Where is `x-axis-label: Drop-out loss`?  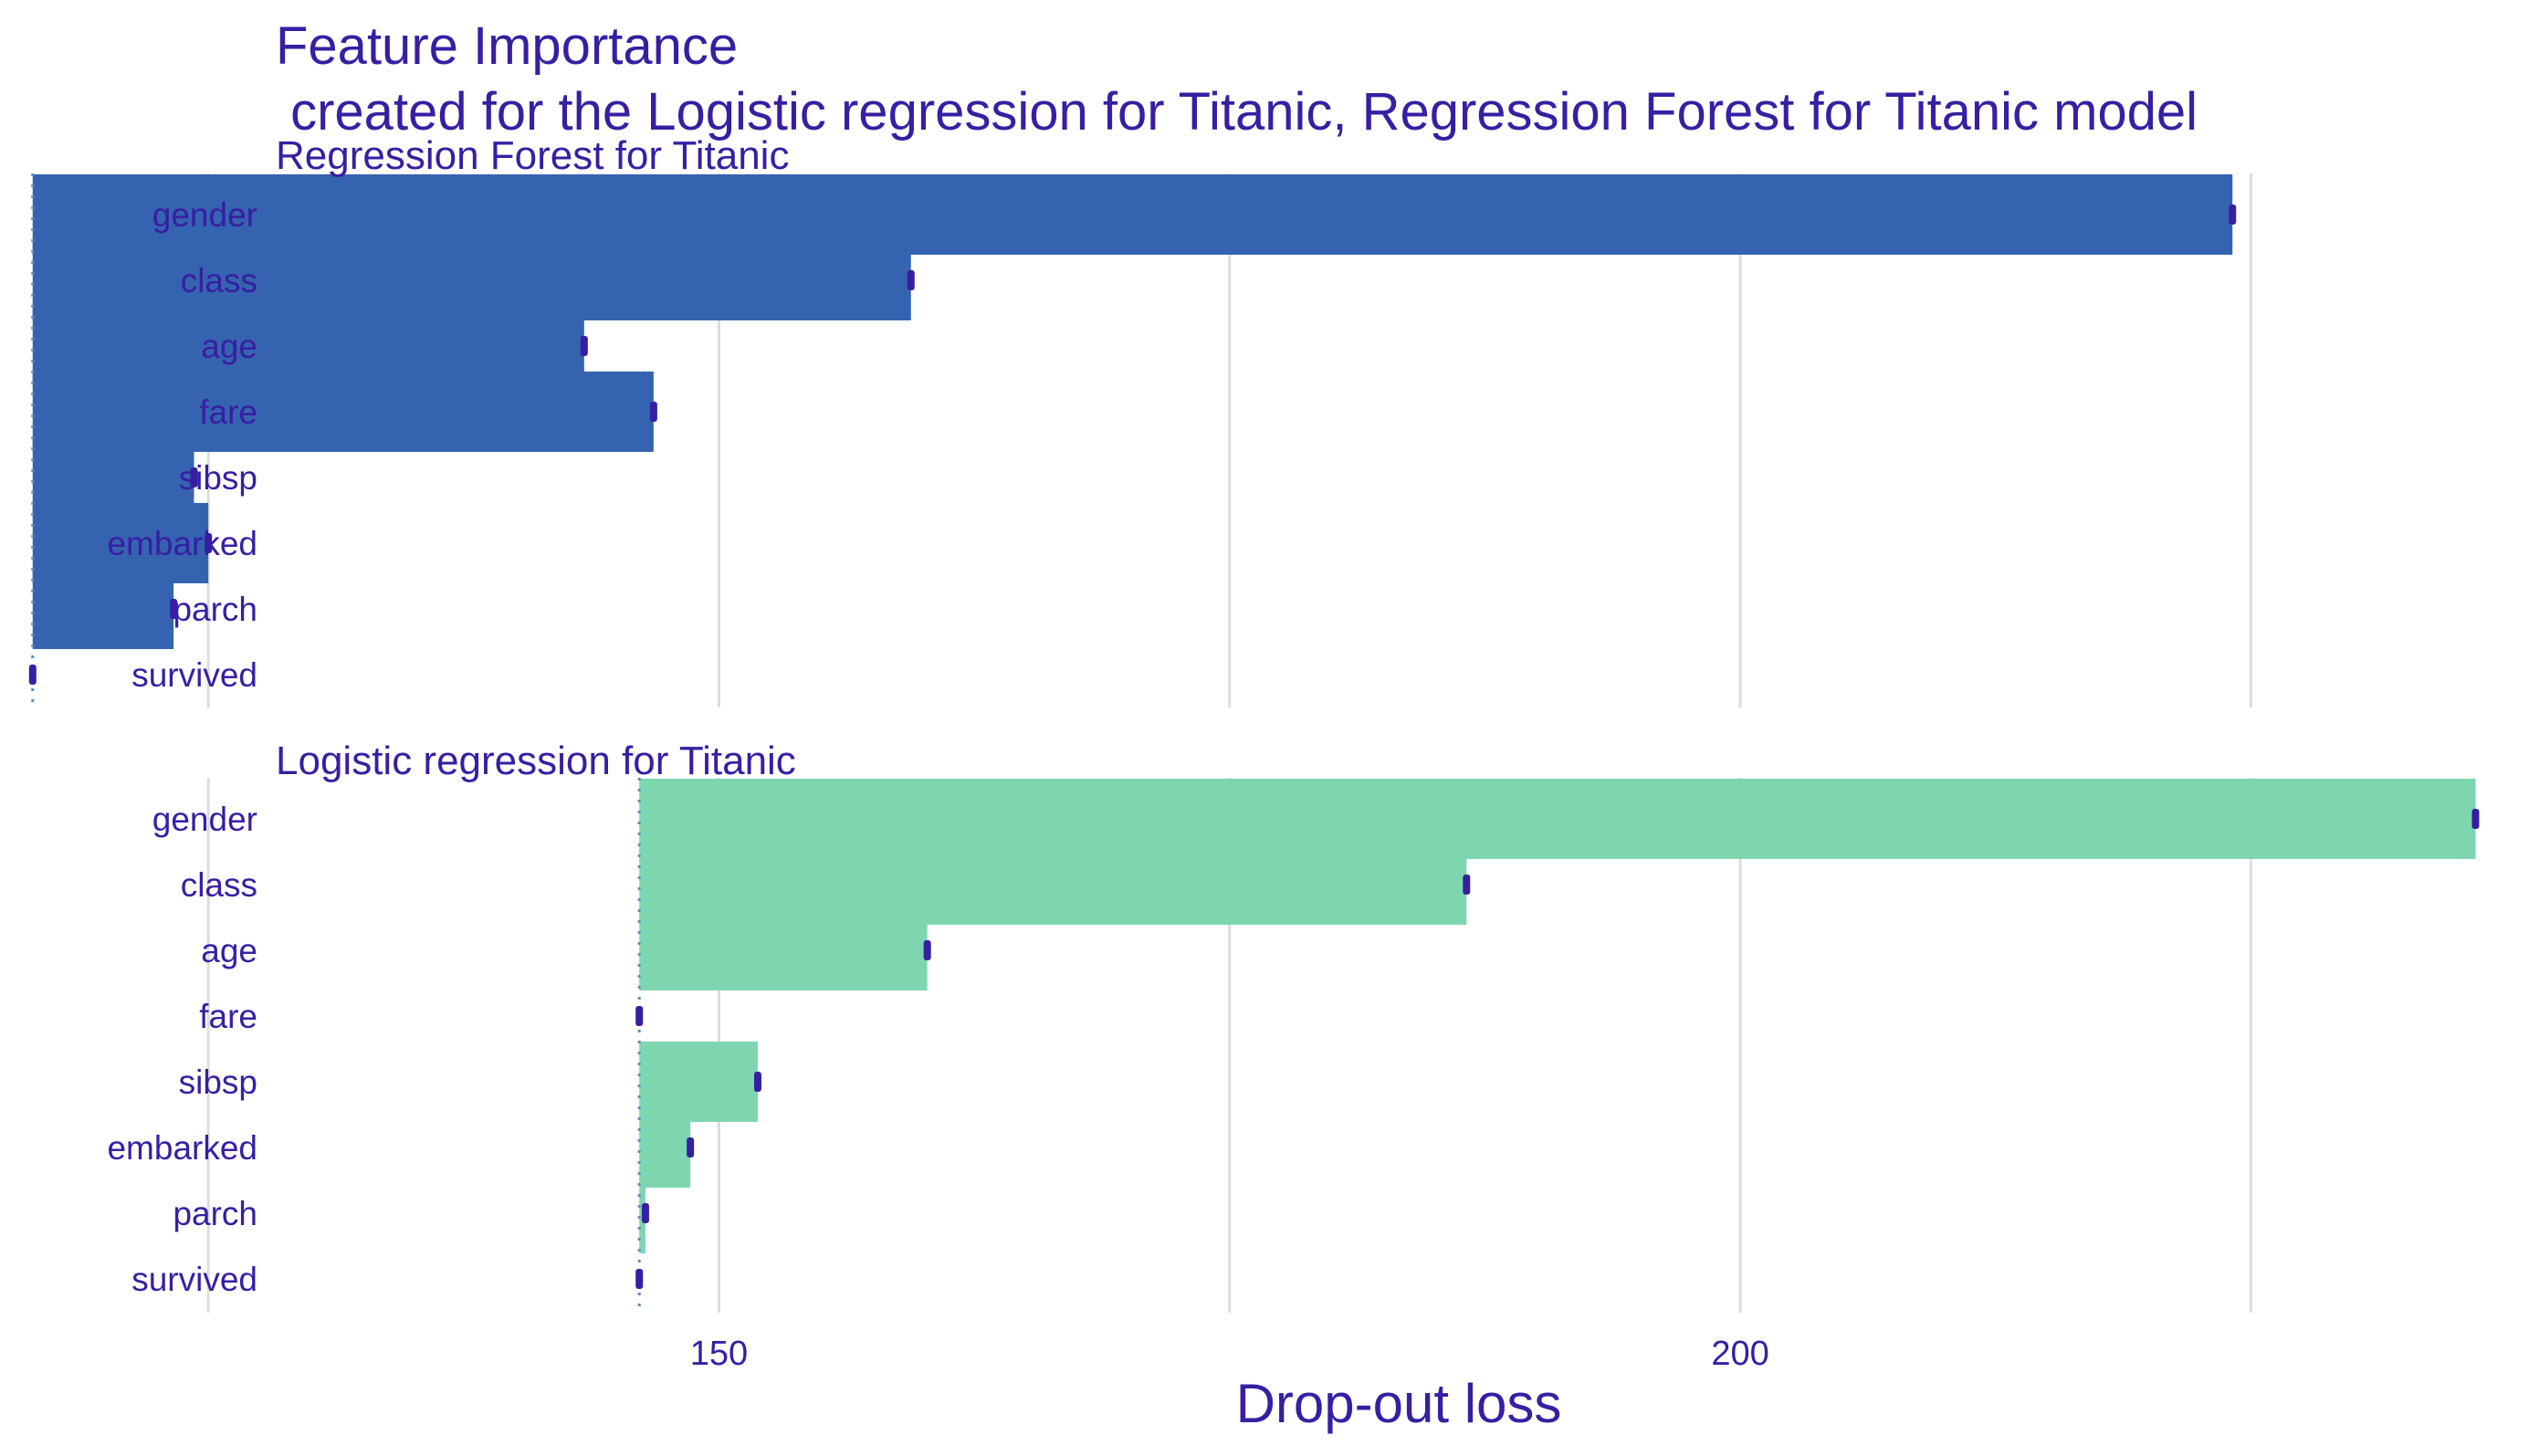 x-axis-label: Drop-out loss is located at coordinates (1399, 1403).